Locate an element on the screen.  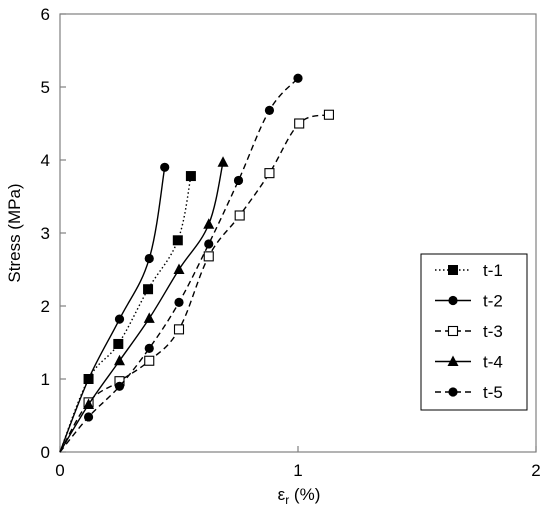
y-tick-label: 5 is located at coordinates (45, 87).